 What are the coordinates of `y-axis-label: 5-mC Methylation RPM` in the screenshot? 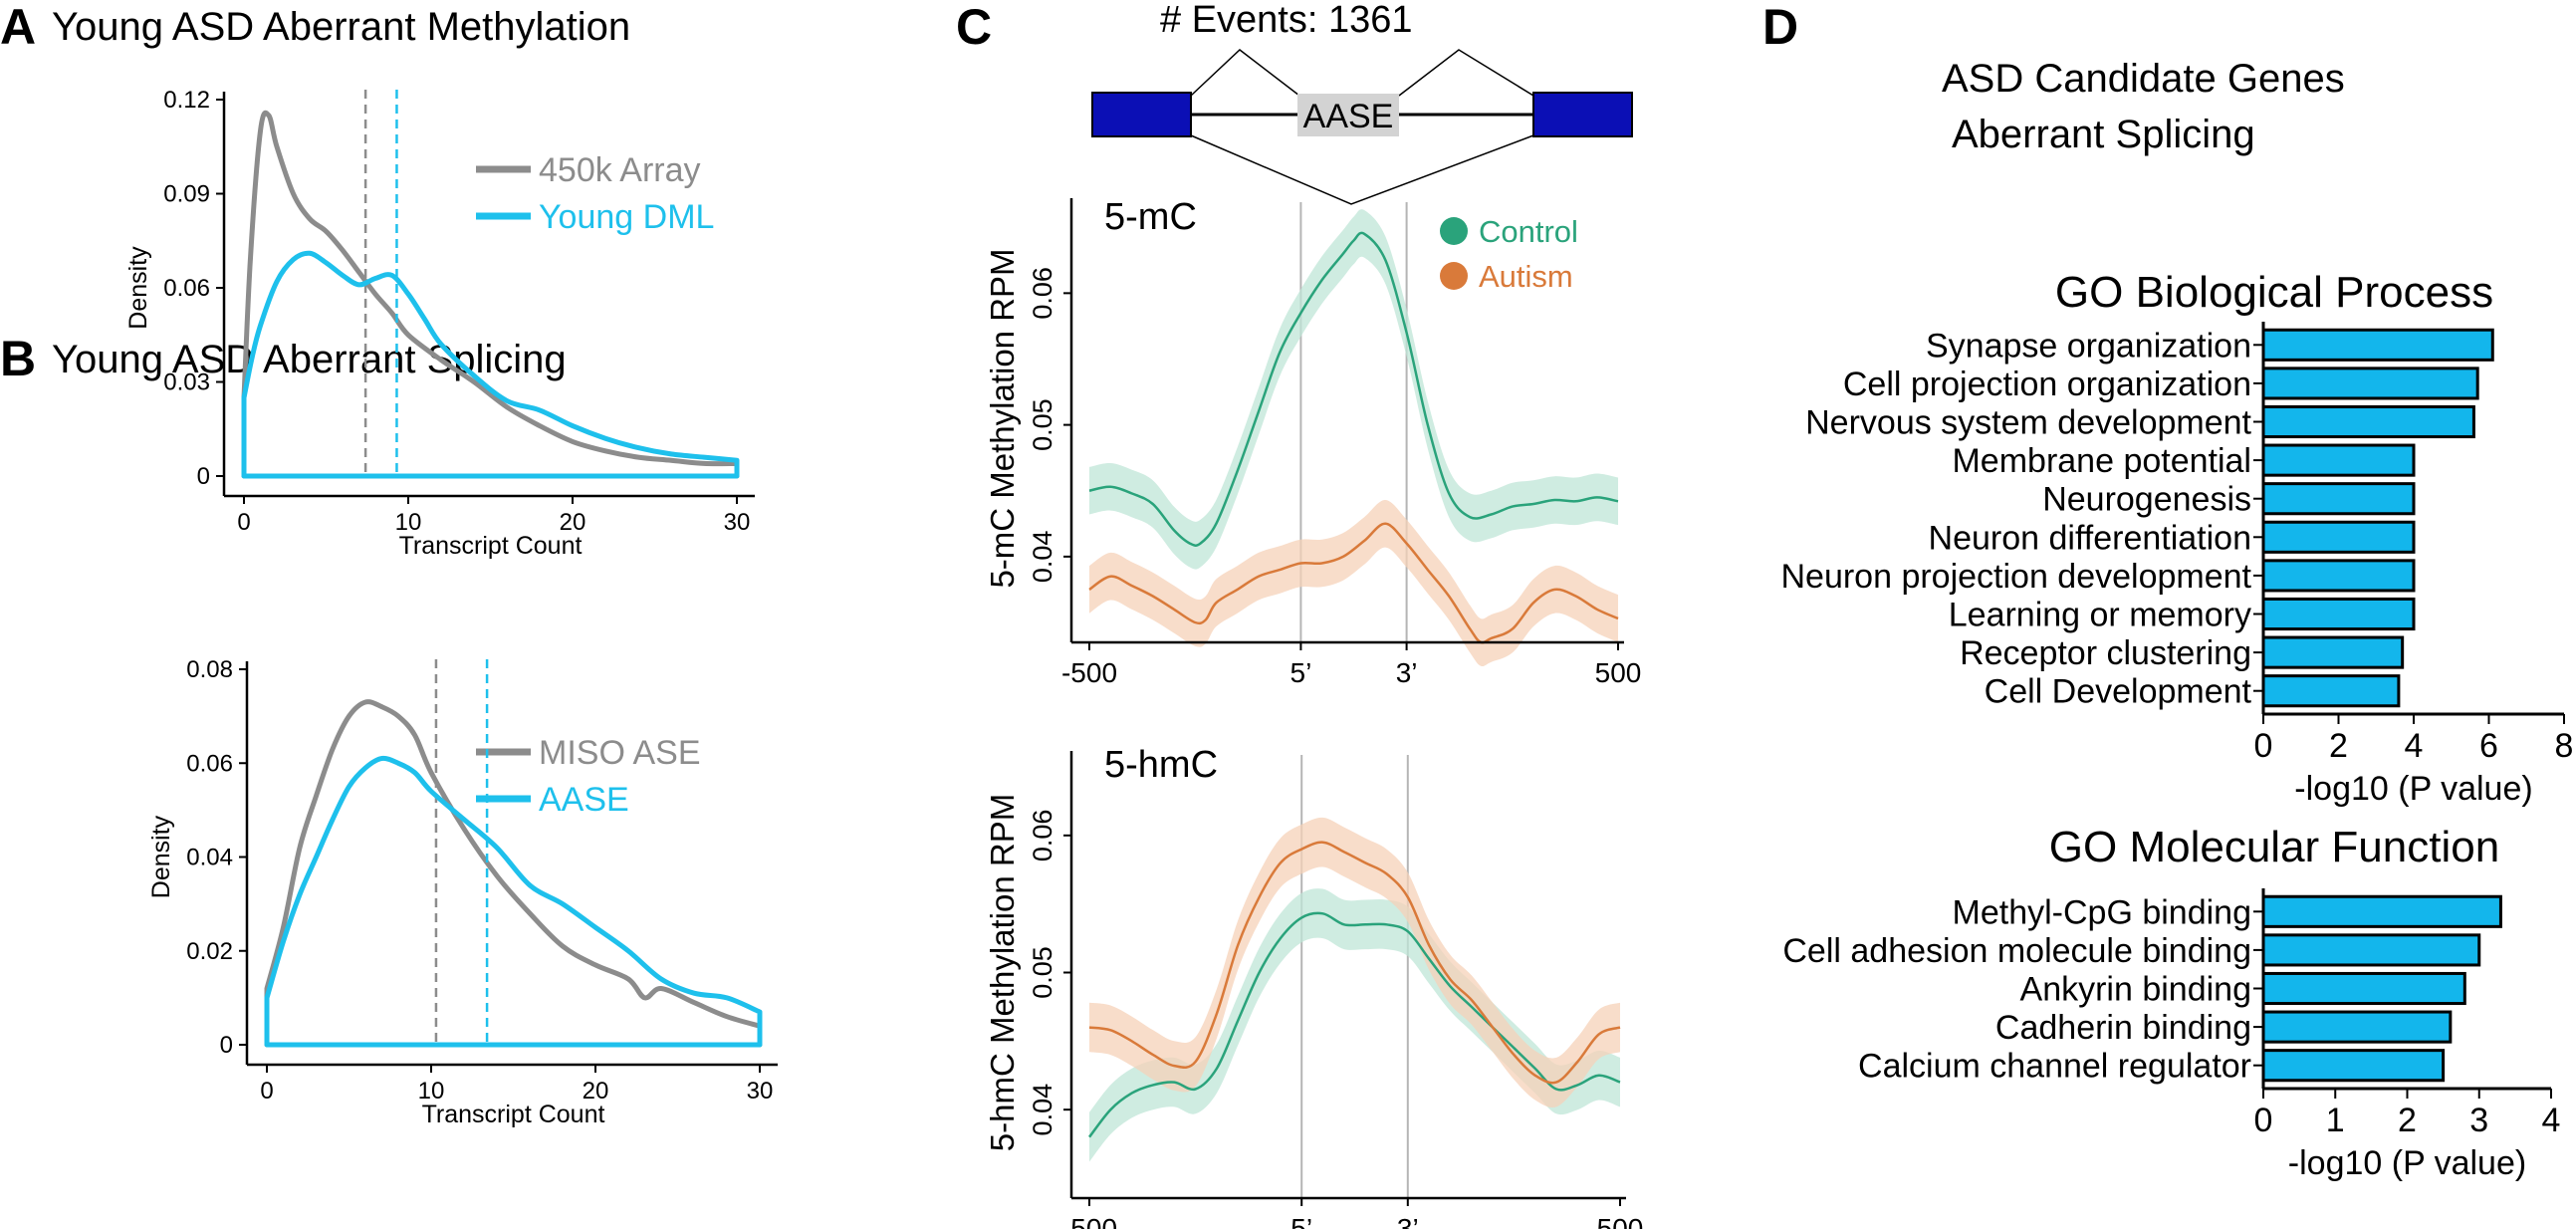 It's located at (1002, 418).